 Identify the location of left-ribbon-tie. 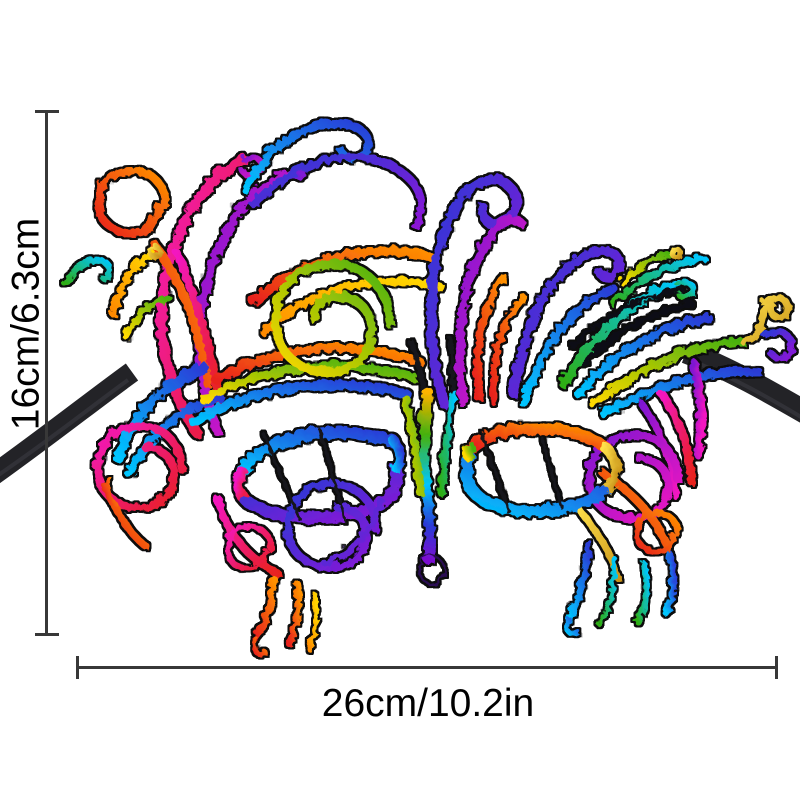
(69, 423).